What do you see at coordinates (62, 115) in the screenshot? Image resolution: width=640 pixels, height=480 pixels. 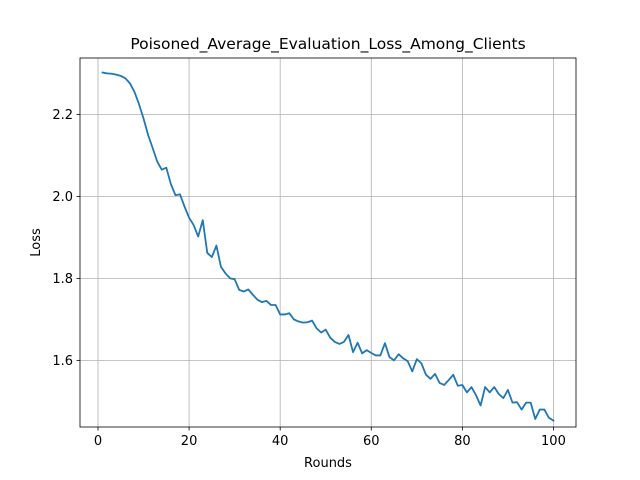 I see `y-tick-label: 2.2` at bounding box center [62, 115].